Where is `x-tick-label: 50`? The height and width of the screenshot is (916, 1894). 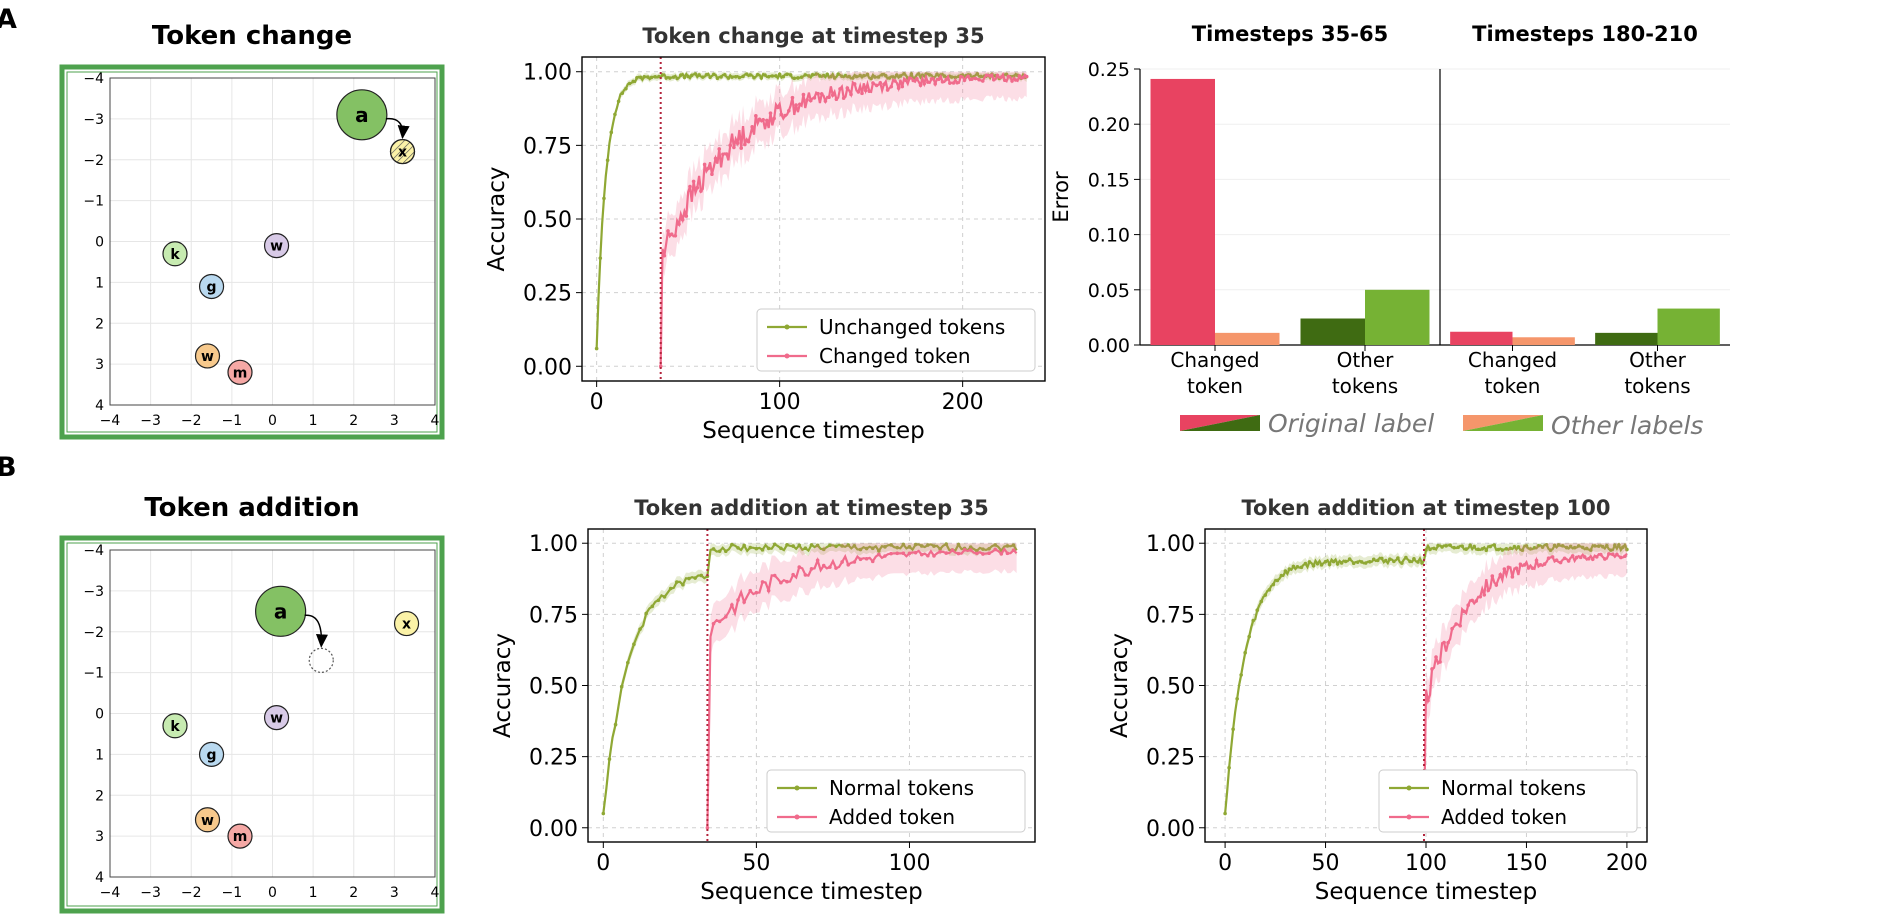 x-tick-label: 50 is located at coordinates (756, 863).